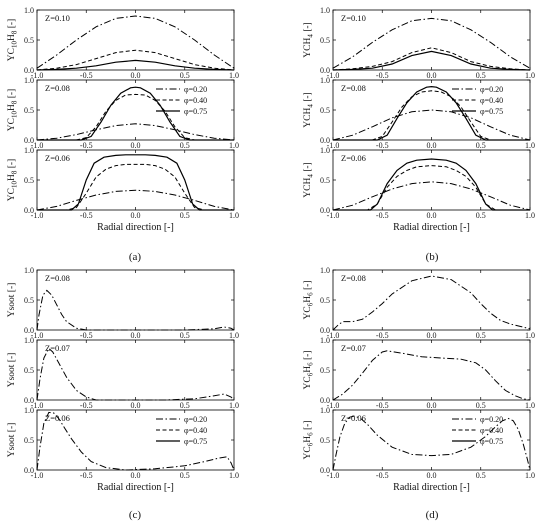  Describe the element at coordinates (311, 106) in the screenshot. I see `y-axis-label-subscript: 4` at that location.